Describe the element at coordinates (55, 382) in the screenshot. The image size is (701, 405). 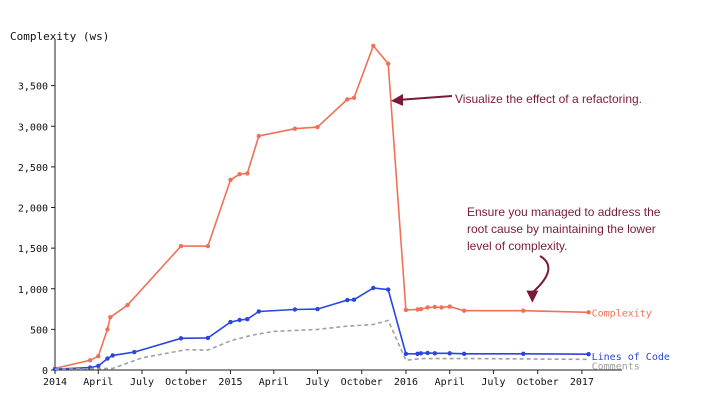
I see `x-tick-label: 2014` at that location.